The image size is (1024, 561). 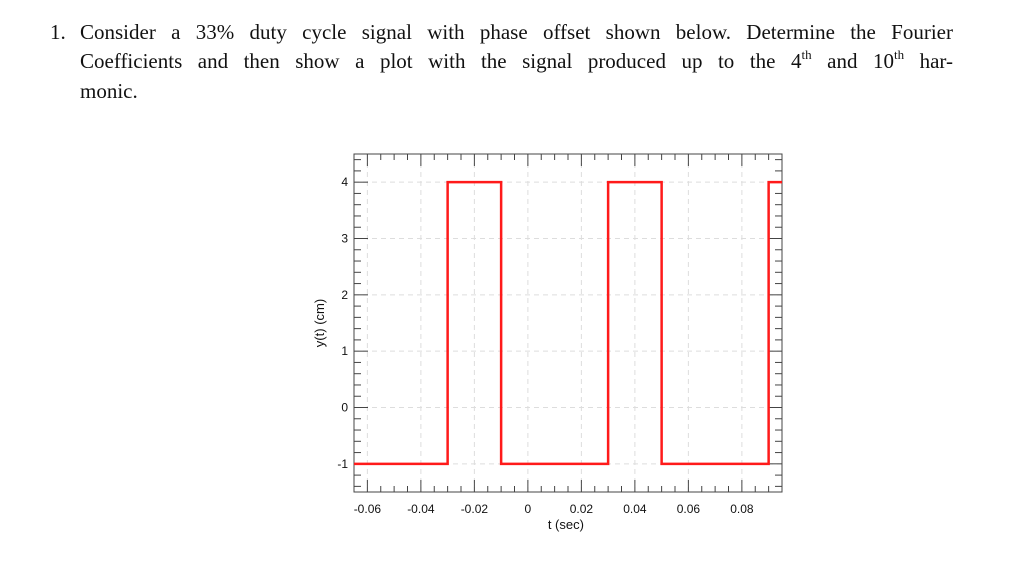 I want to click on x-tick-label: -0.02, so click(x=475, y=509).